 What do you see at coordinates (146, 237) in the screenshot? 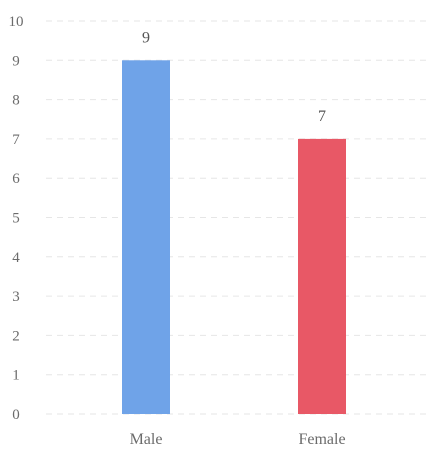
I see `bar-male` at bounding box center [146, 237].